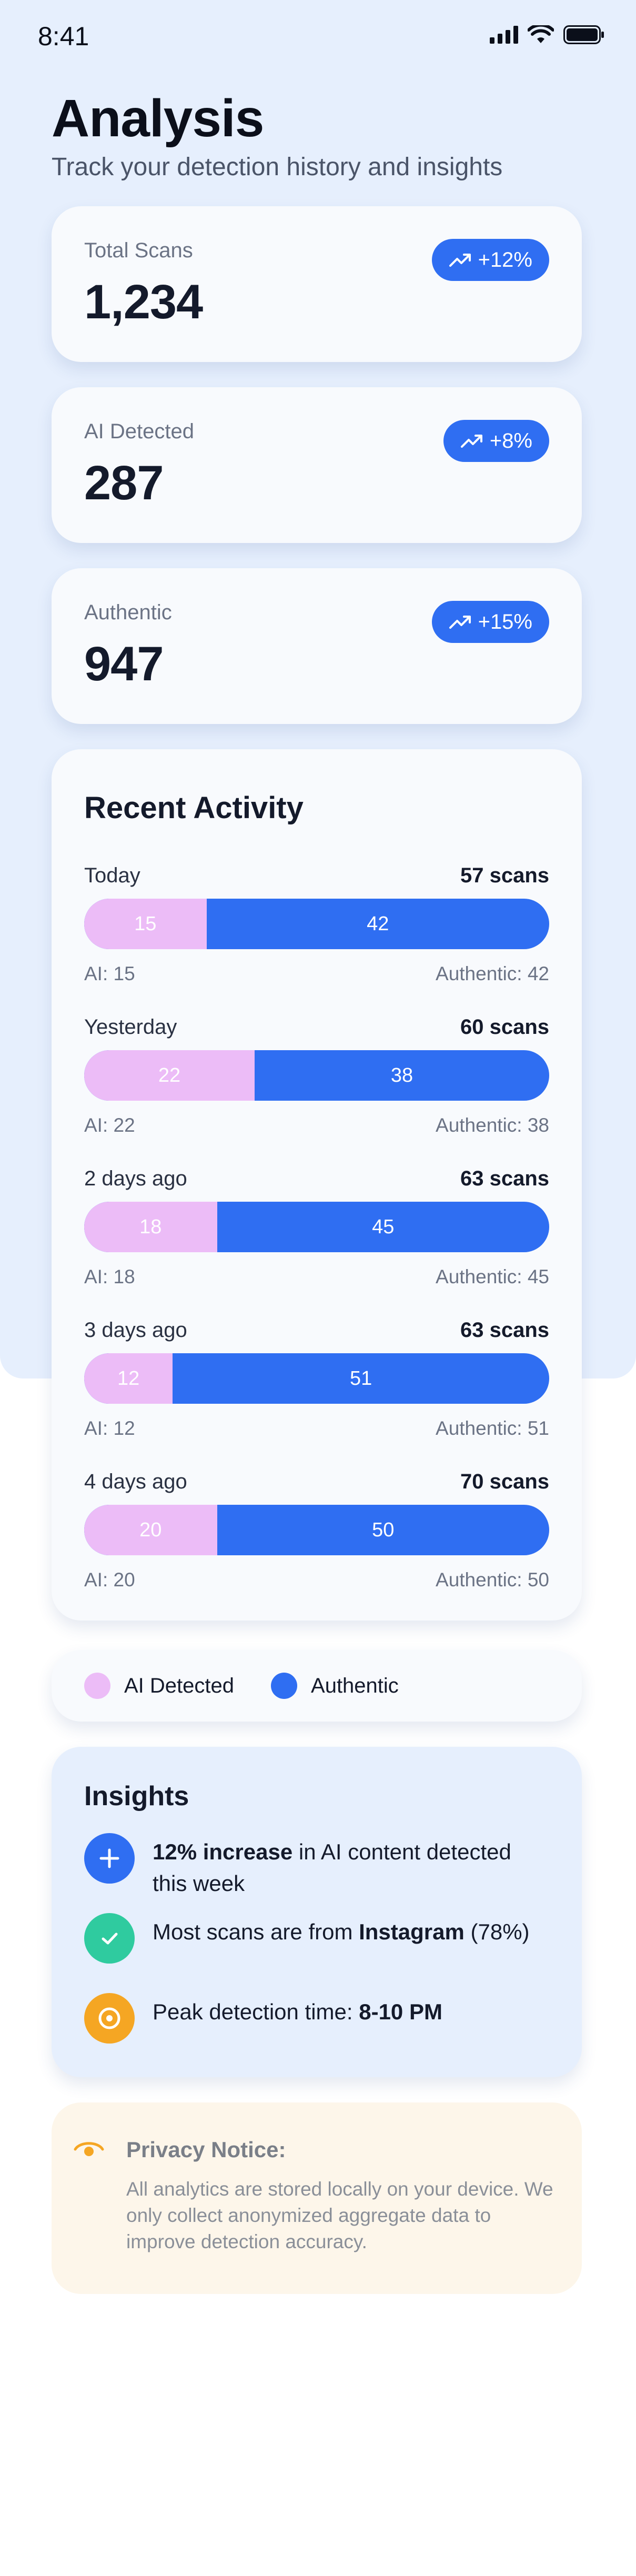 This screenshot has width=636, height=2576. Describe the element at coordinates (124, 664) in the screenshot. I see `stat-value: 947` at that location.